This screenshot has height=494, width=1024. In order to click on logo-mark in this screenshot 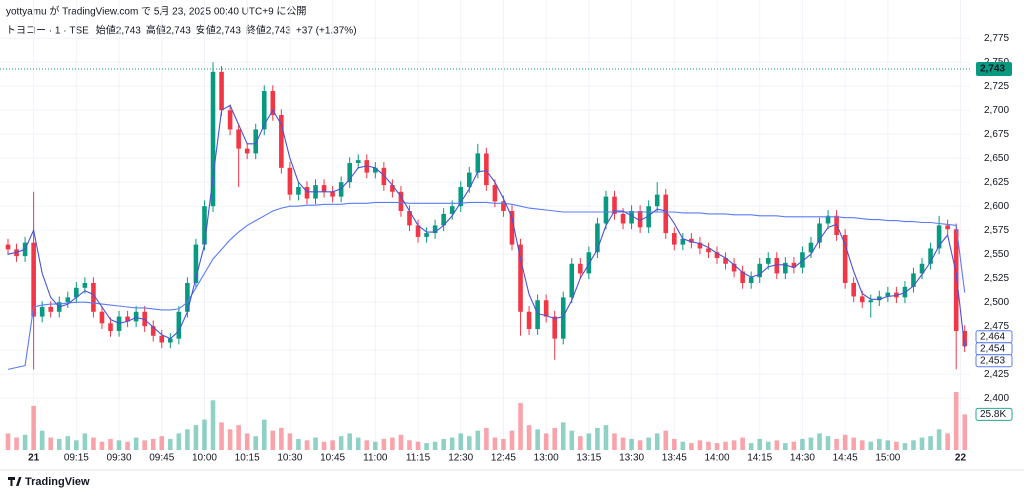, I will do `click(15, 481)`.